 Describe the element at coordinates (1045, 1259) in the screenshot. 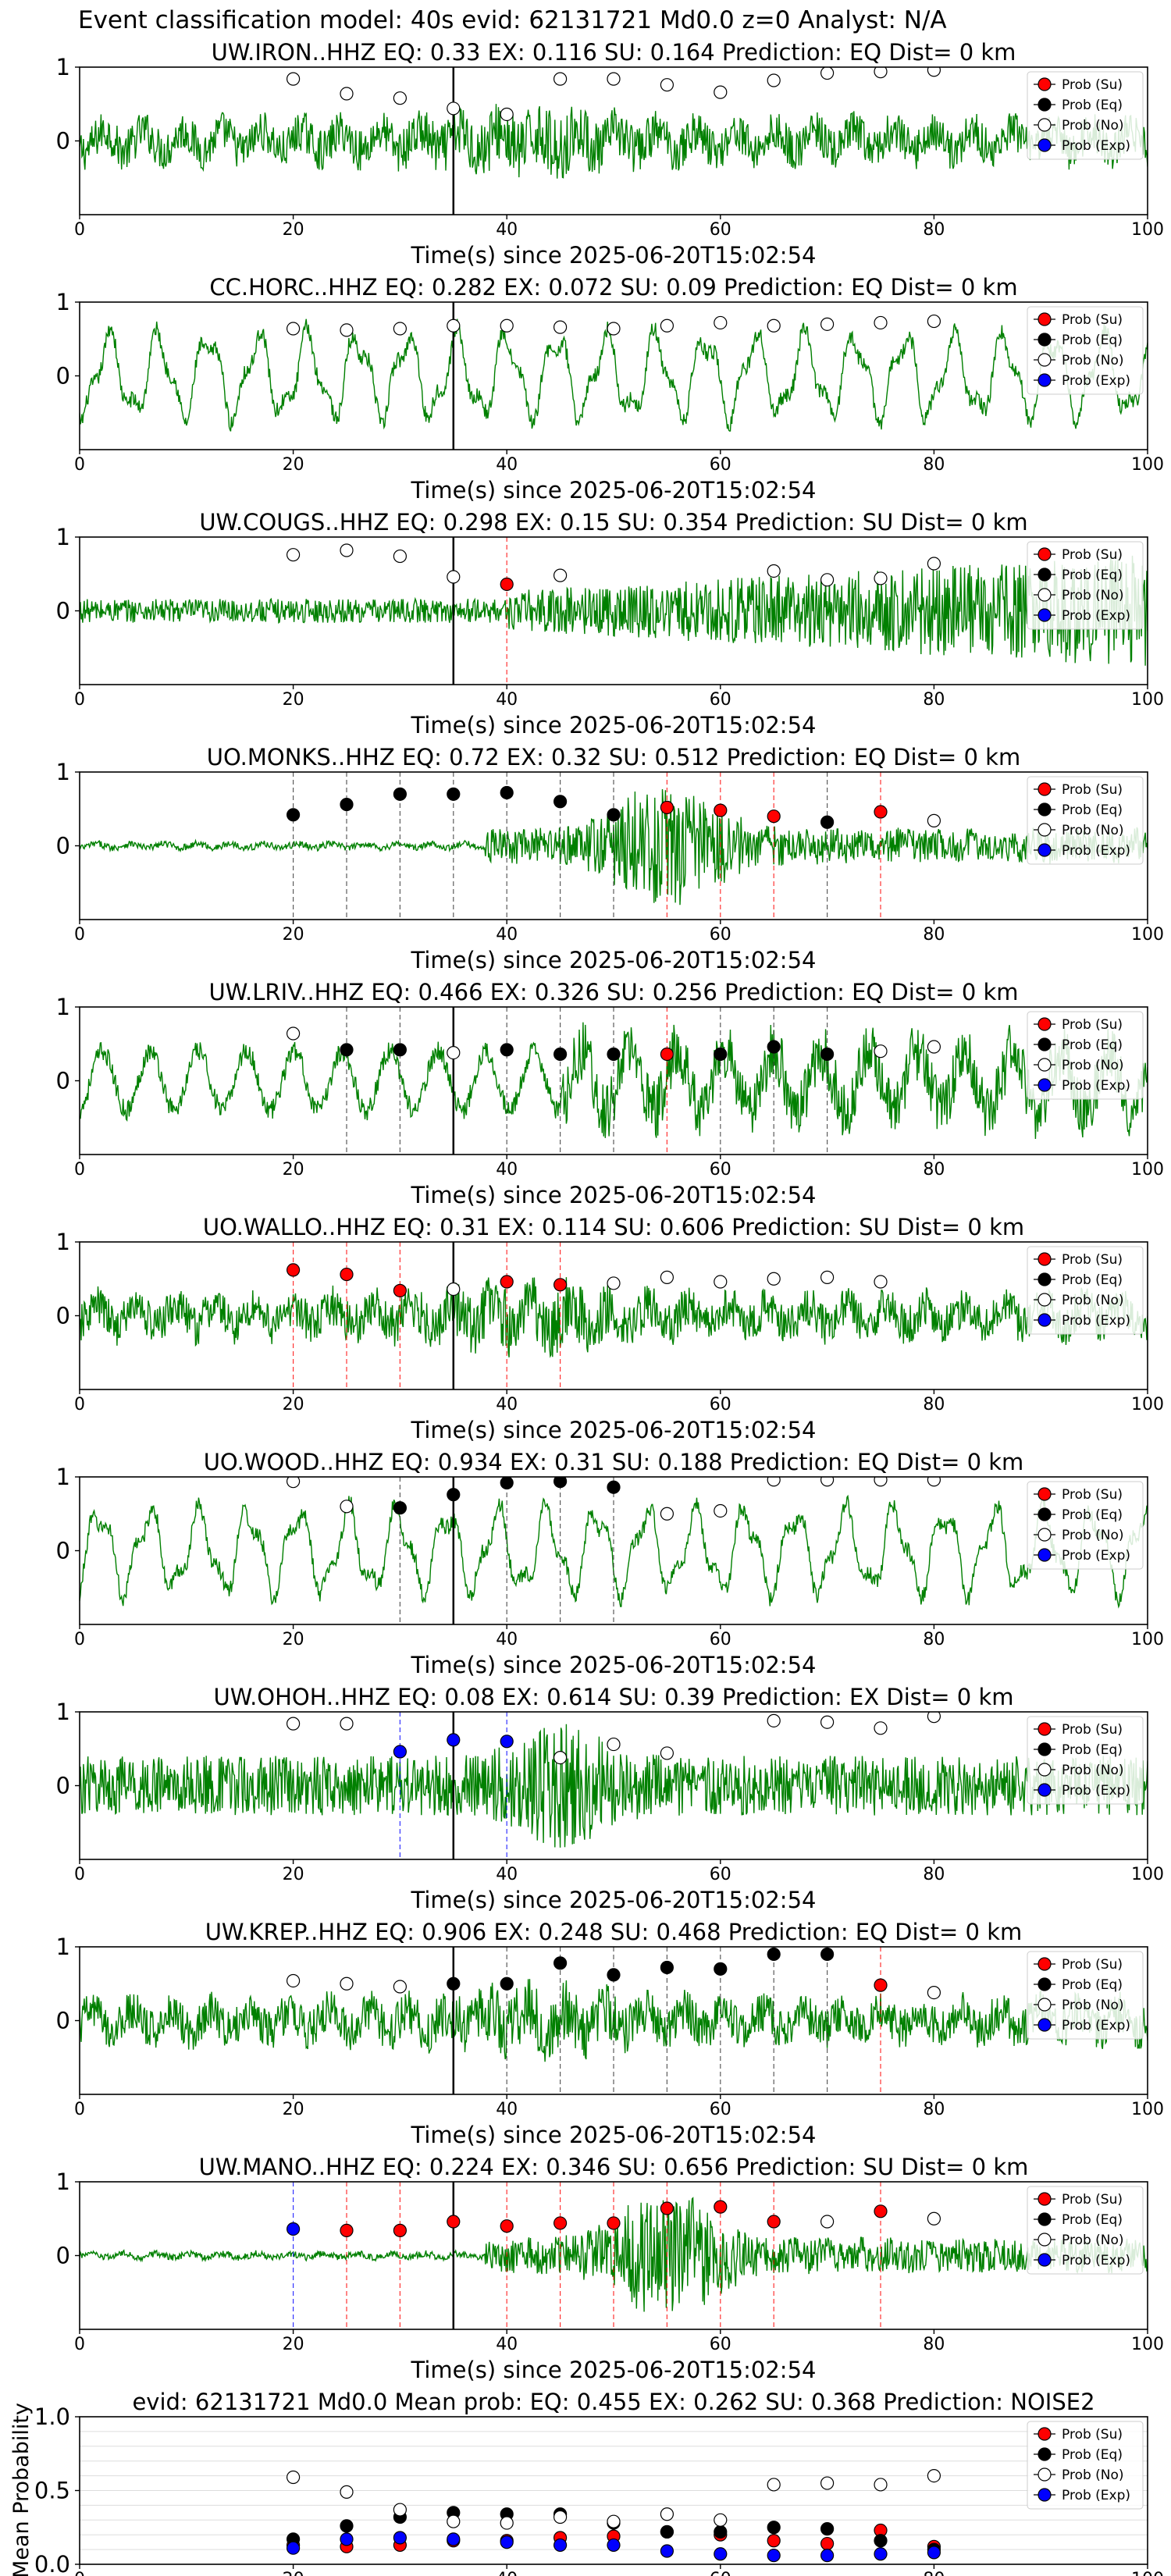

I see `legend-marker-su` at that location.